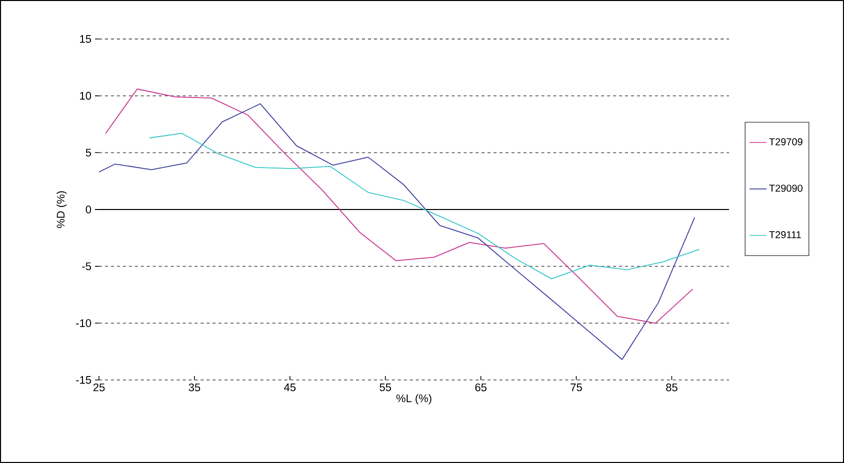 This screenshot has height=463, width=844. I want to click on x-axis-title: %L (%), so click(414, 399).